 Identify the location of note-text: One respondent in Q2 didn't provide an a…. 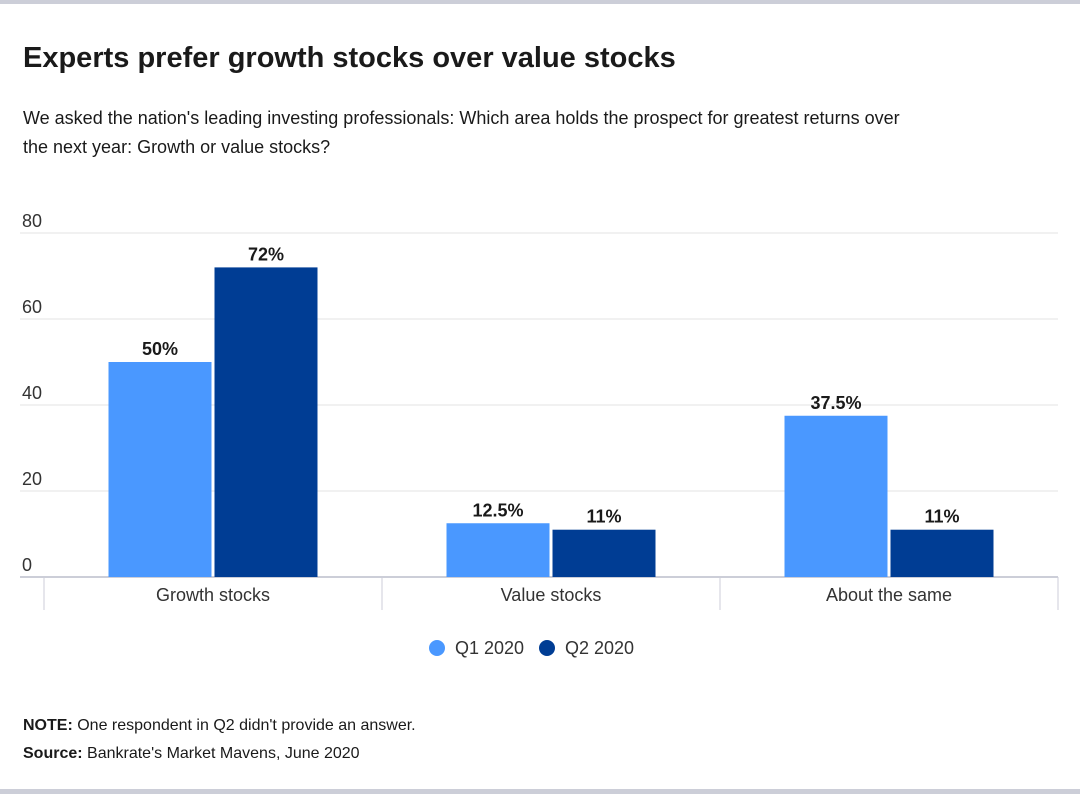
(246, 725).